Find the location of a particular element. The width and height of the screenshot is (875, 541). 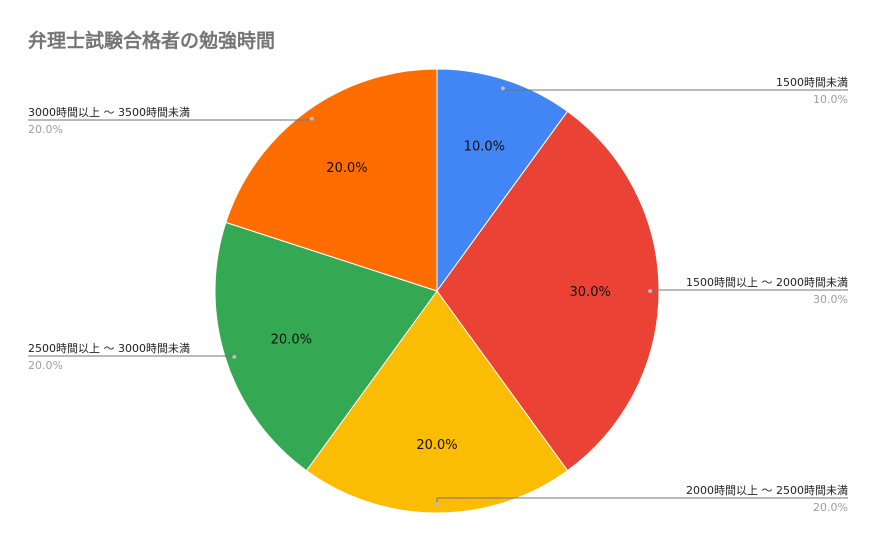

callout-category-label: 1500時間未満 is located at coordinates (812, 82).